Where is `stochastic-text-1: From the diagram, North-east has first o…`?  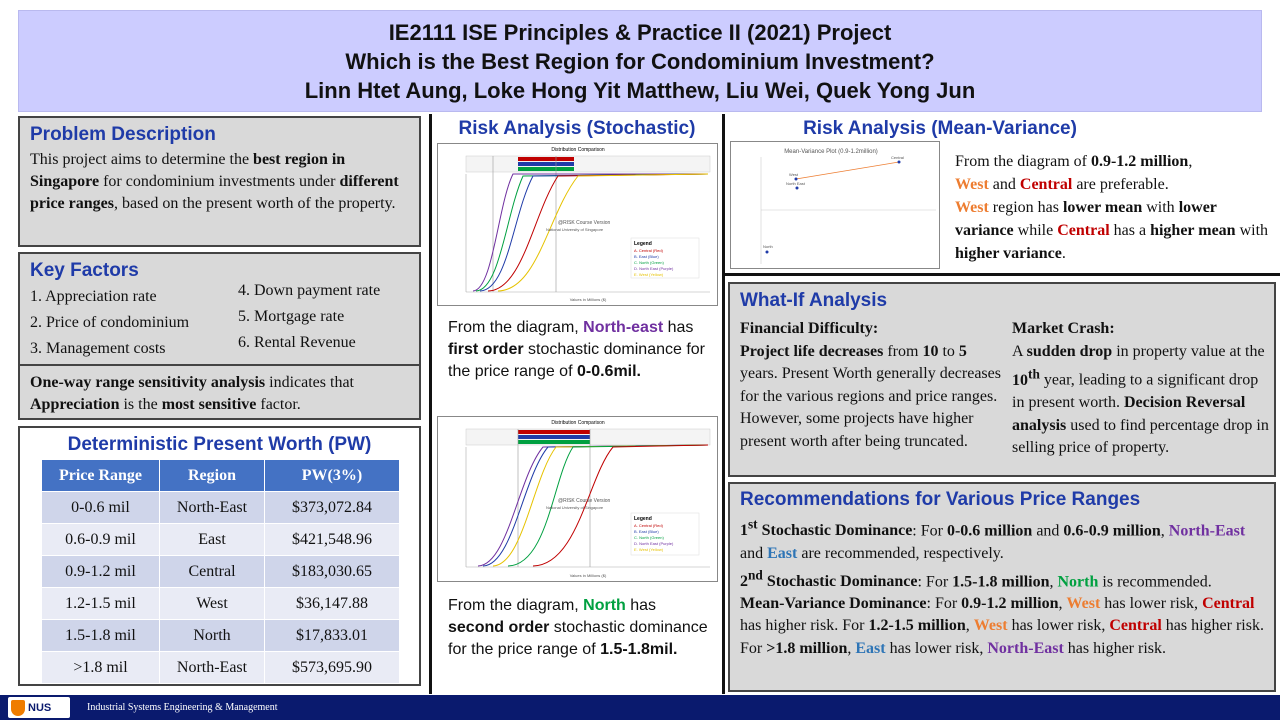 stochastic-text-1: From the diagram, North-east has first o… is located at coordinates (582, 350).